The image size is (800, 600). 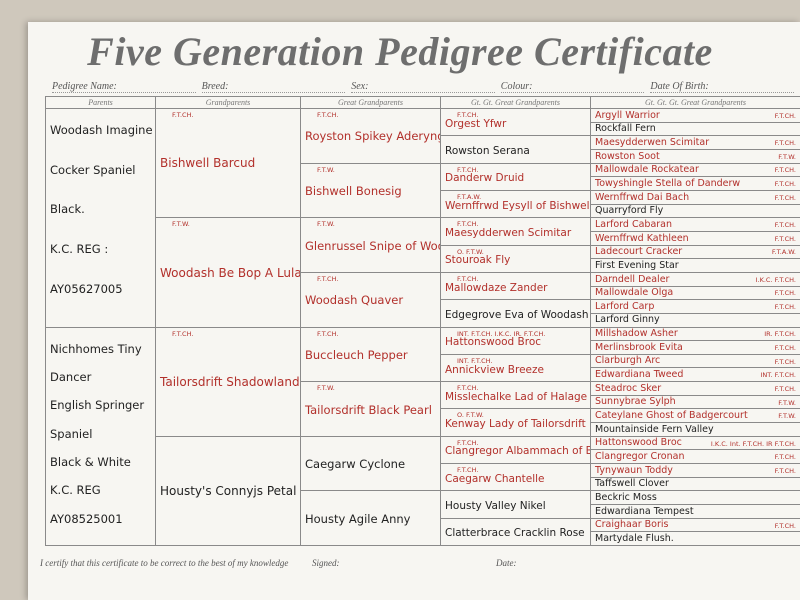 I want to click on dog-name: Bishwell Barcud, so click(x=208, y=163).